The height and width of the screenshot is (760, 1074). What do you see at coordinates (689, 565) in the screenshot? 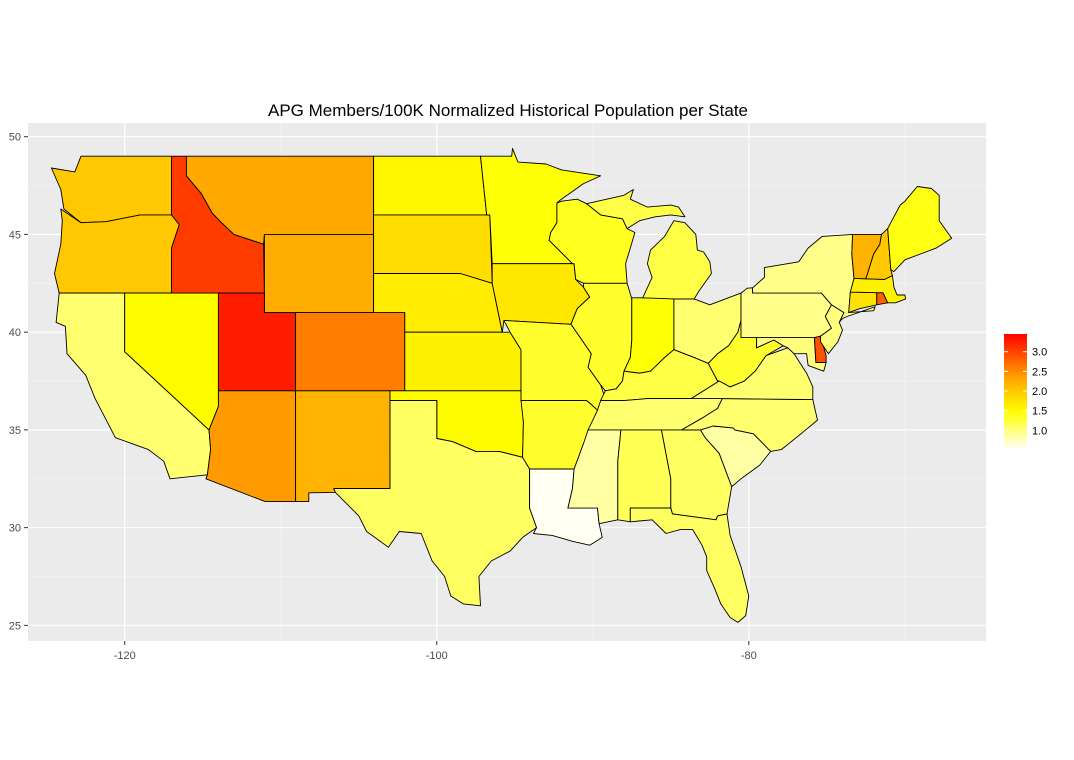
I see `state-florida` at bounding box center [689, 565].